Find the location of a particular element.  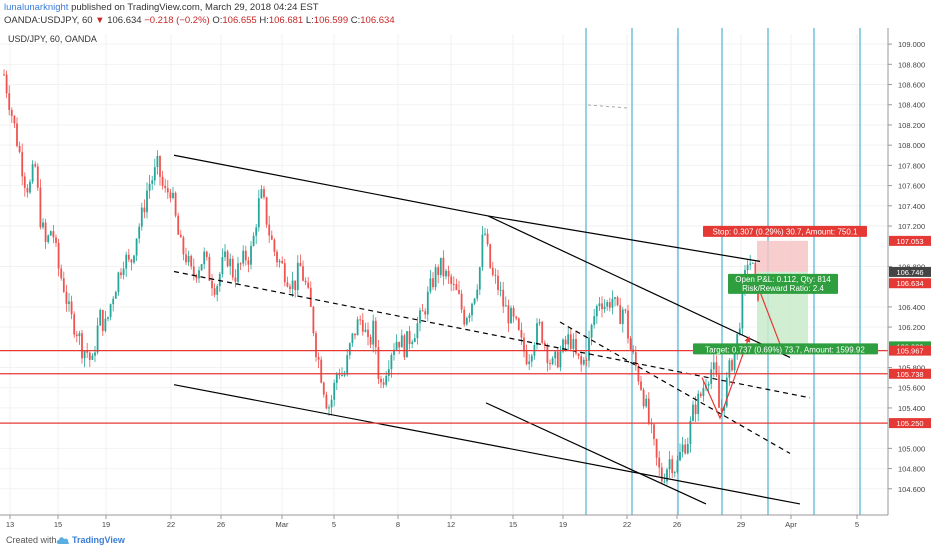

price-tag-label: 105.250 is located at coordinates (909, 423).